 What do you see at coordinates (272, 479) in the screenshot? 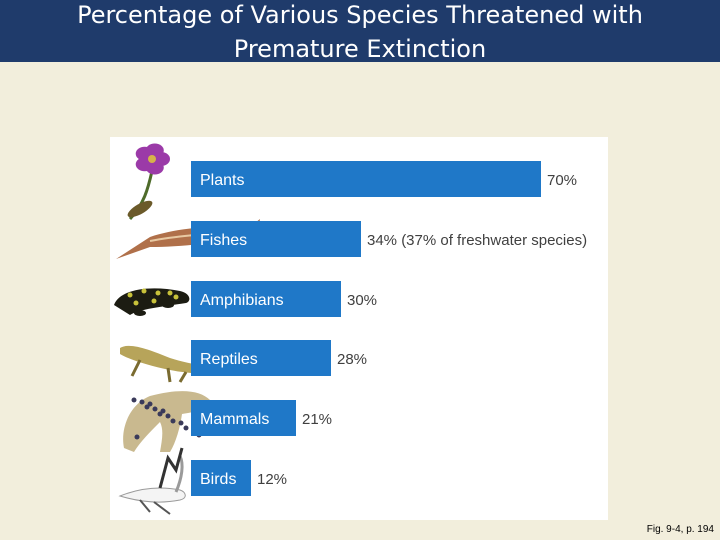
I see `value-label-birds: 12%` at bounding box center [272, 479].